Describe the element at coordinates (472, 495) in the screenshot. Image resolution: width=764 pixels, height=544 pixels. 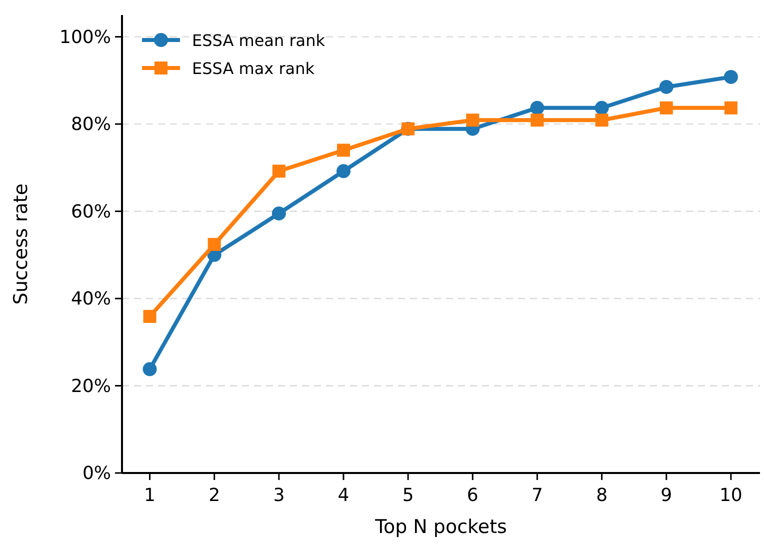
I see `x-tick-label: 6` at that location.